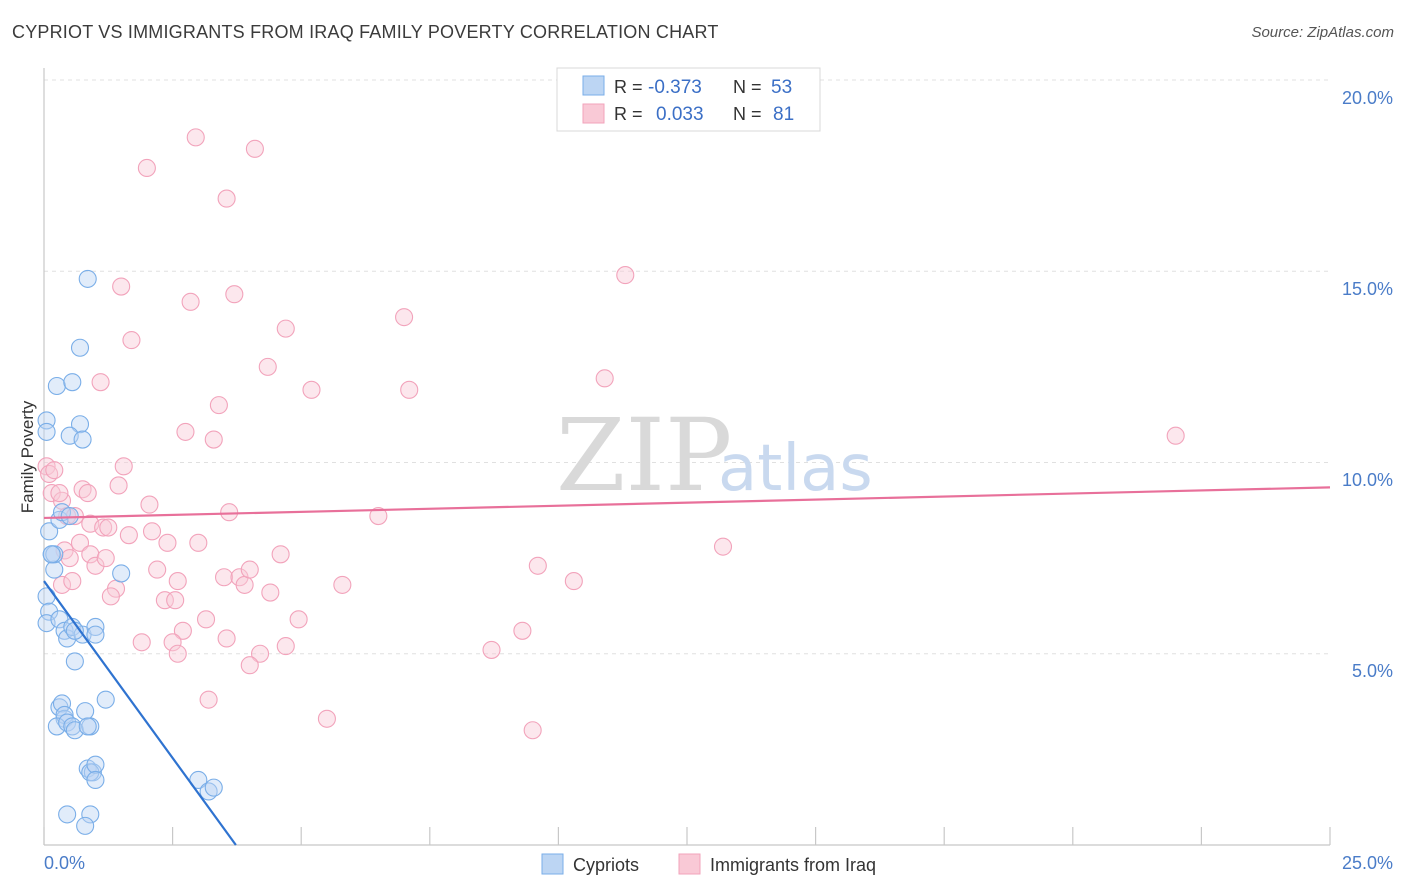 This screenshot has height=892, width=1406. I want to click on x-axis-ticks, so click(687, 836).